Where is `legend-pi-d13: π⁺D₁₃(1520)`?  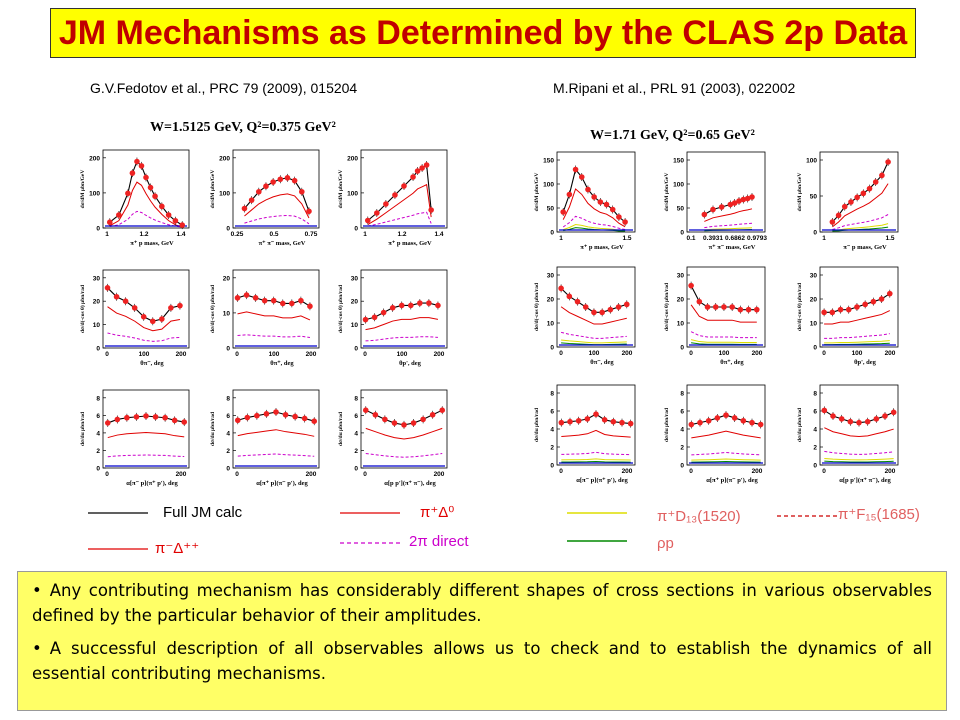 legend-pi-d13: π⁺D₁₃(1520) is located at coordinates (699, 516).